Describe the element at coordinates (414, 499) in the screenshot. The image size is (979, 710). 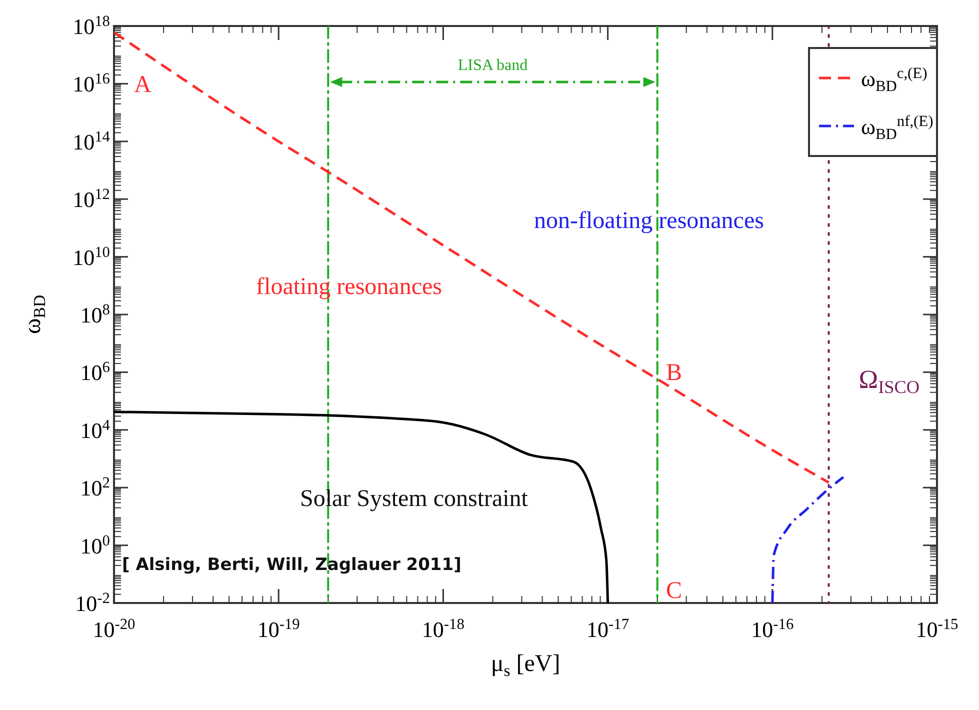
I see `annotation: Solar System constraint` at that location.